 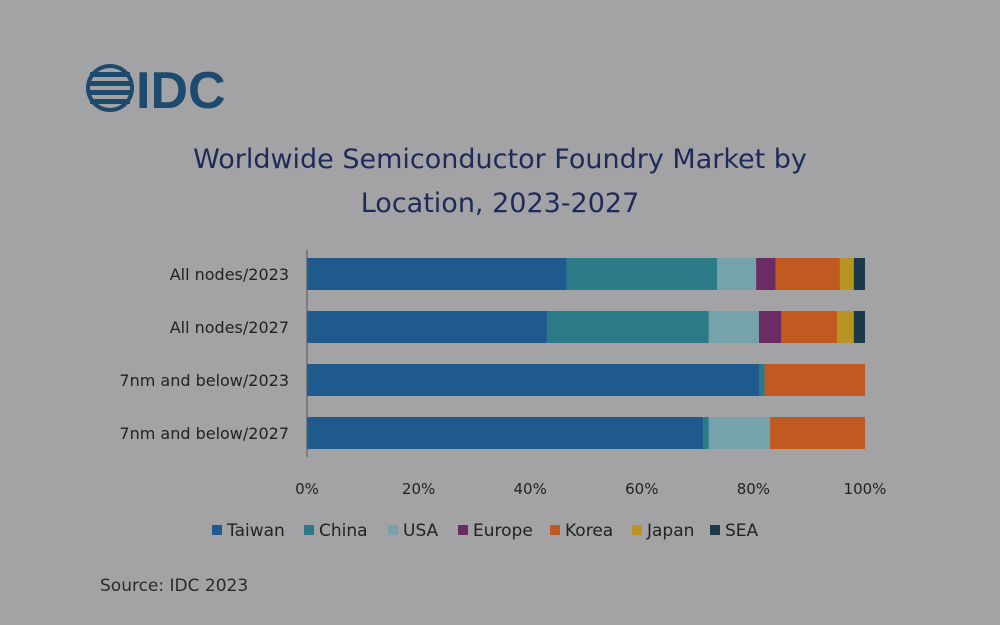 I want to click on idc-logo: IDC, so click(x=156, y=89).